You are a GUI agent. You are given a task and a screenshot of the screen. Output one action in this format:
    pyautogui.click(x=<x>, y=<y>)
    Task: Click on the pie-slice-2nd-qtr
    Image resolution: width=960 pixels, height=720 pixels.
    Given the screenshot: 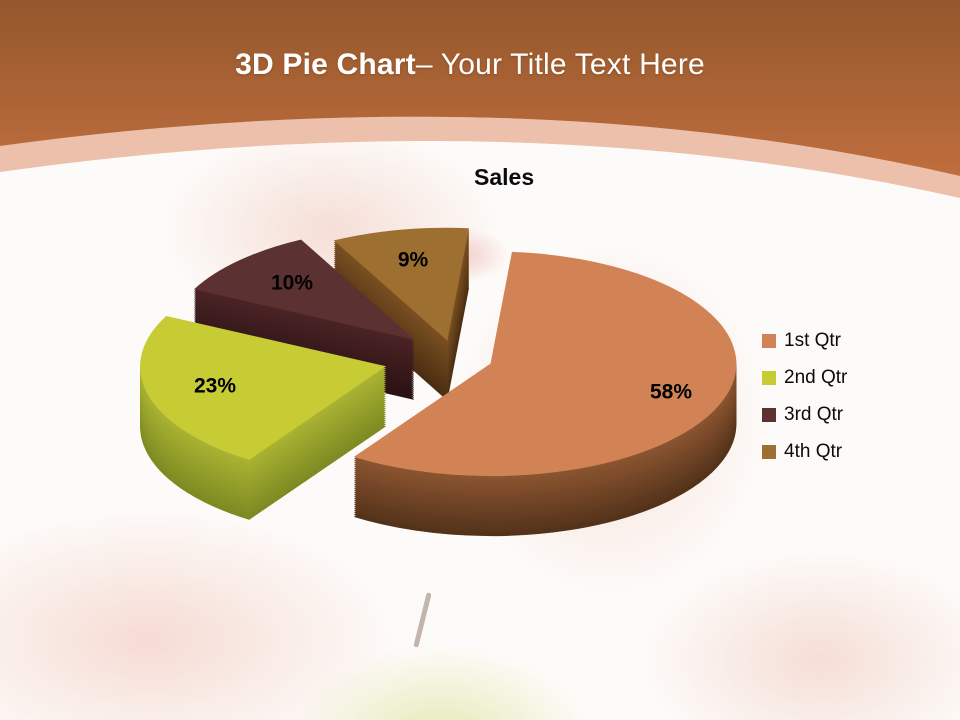 What is the action you would take?
    pyautogui.click(x=263, y=417)
    